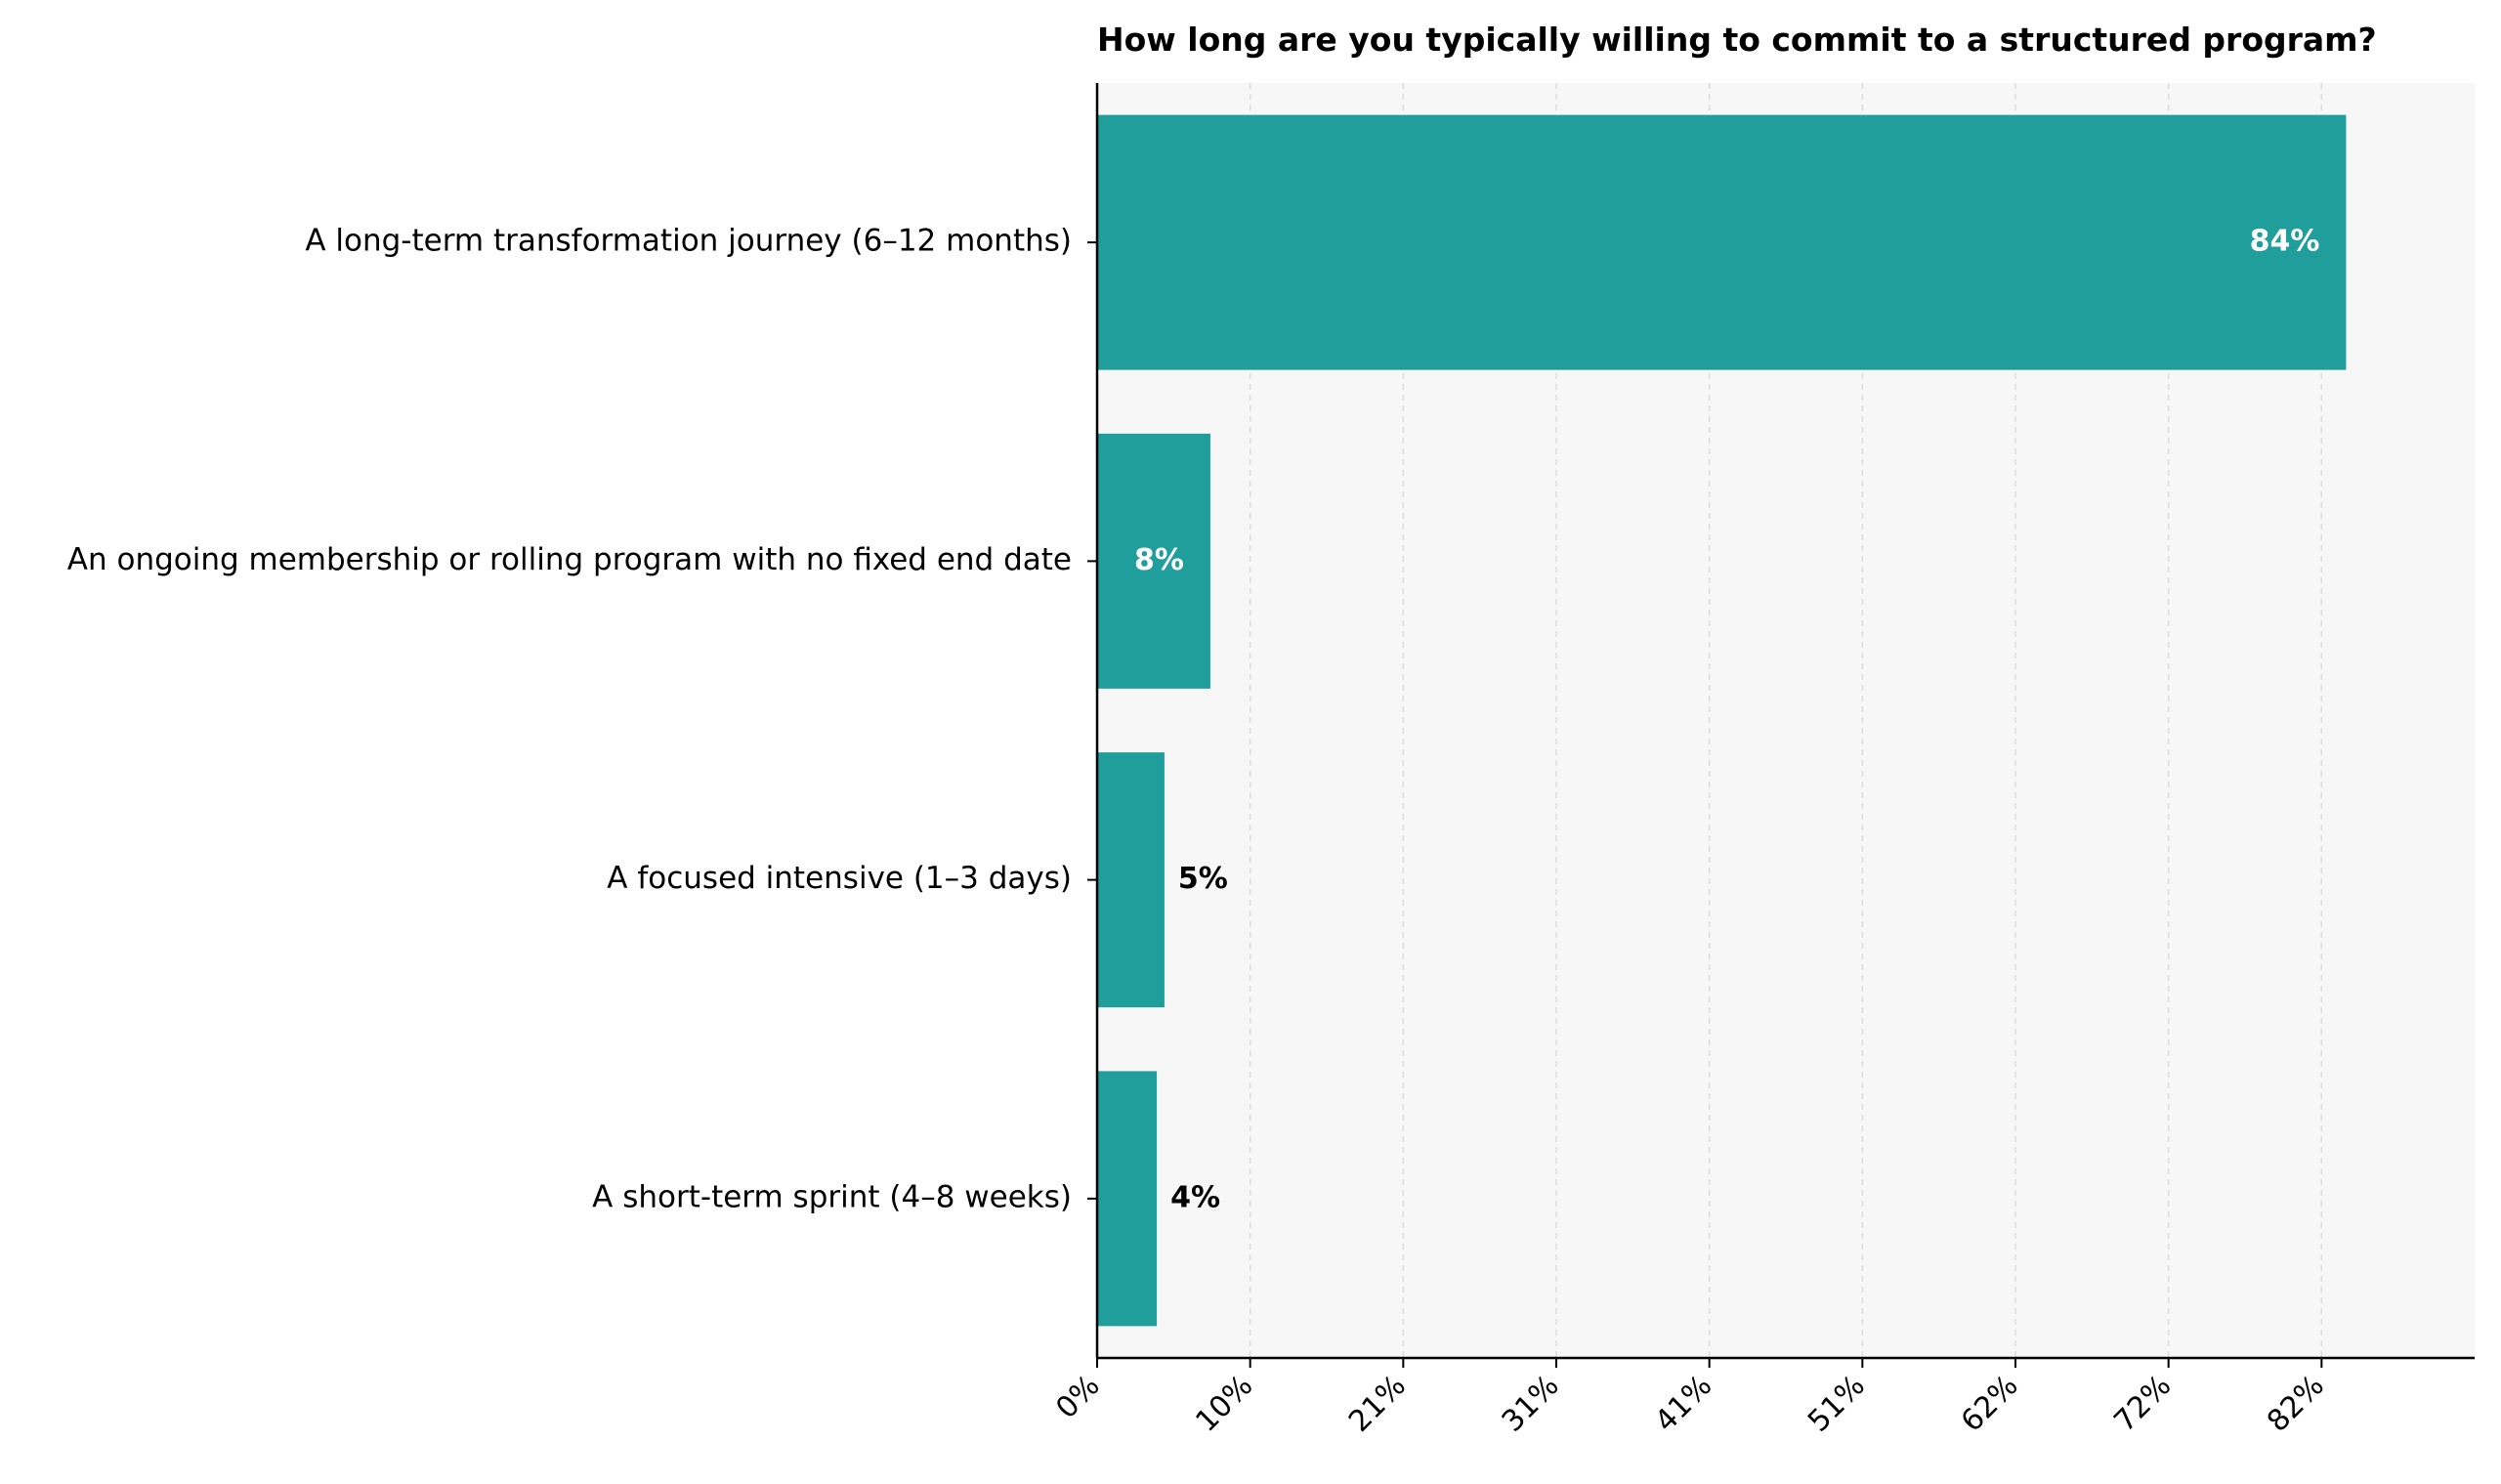 Image resolution: width=2501 pixels, height=1484 pixels. Describe the element at coordinates (1531, 1404) in the screenshot. I see `x-tick-label: 31%` at that location.